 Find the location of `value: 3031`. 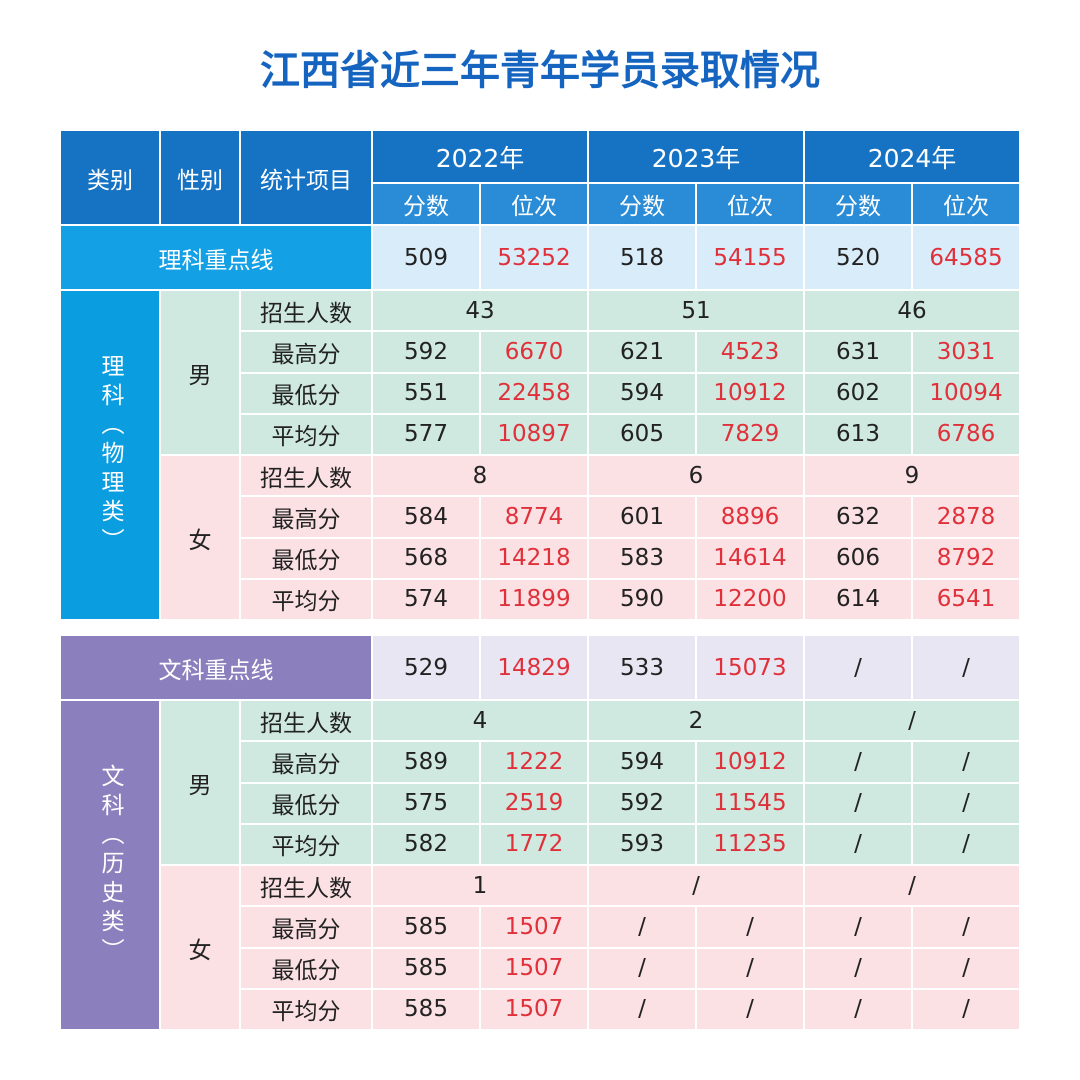

value: 3031 is located at coordinates (966, 352).